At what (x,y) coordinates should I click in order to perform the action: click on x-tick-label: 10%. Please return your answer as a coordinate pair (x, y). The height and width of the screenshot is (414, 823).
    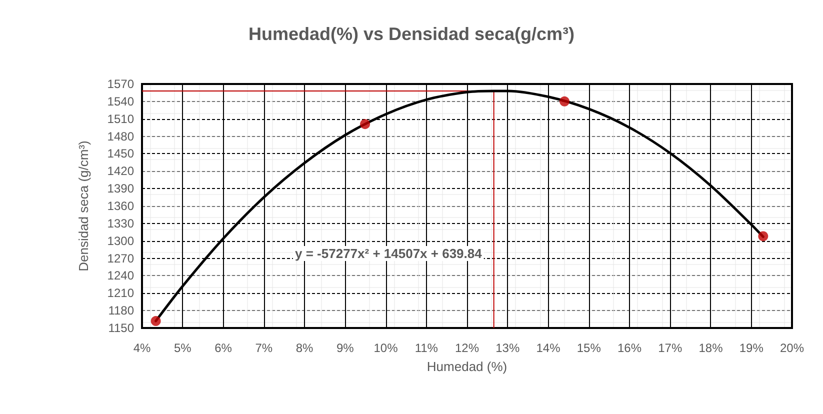
    Looking at the image, I should click on (386, 348).